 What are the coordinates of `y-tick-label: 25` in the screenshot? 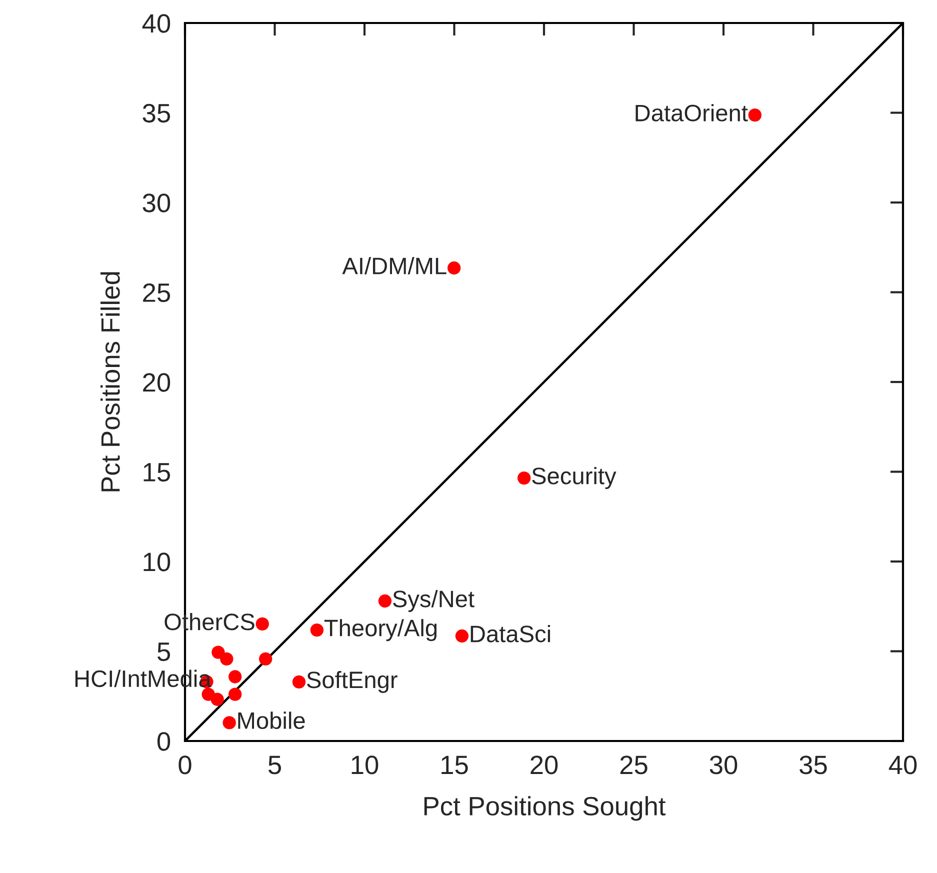 It's located at (156, 292).